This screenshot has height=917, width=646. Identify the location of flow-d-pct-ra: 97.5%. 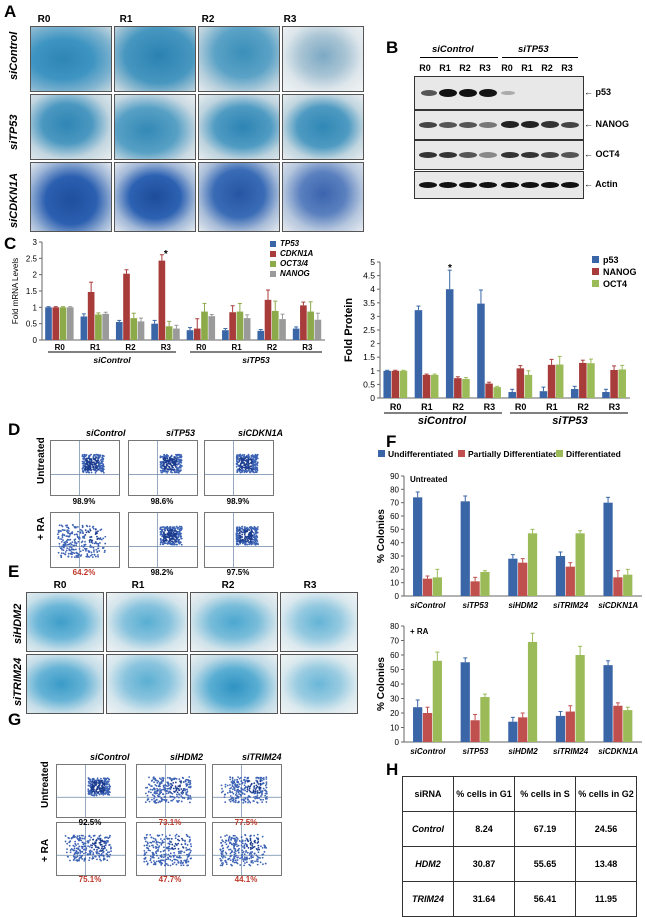
(238, 572).